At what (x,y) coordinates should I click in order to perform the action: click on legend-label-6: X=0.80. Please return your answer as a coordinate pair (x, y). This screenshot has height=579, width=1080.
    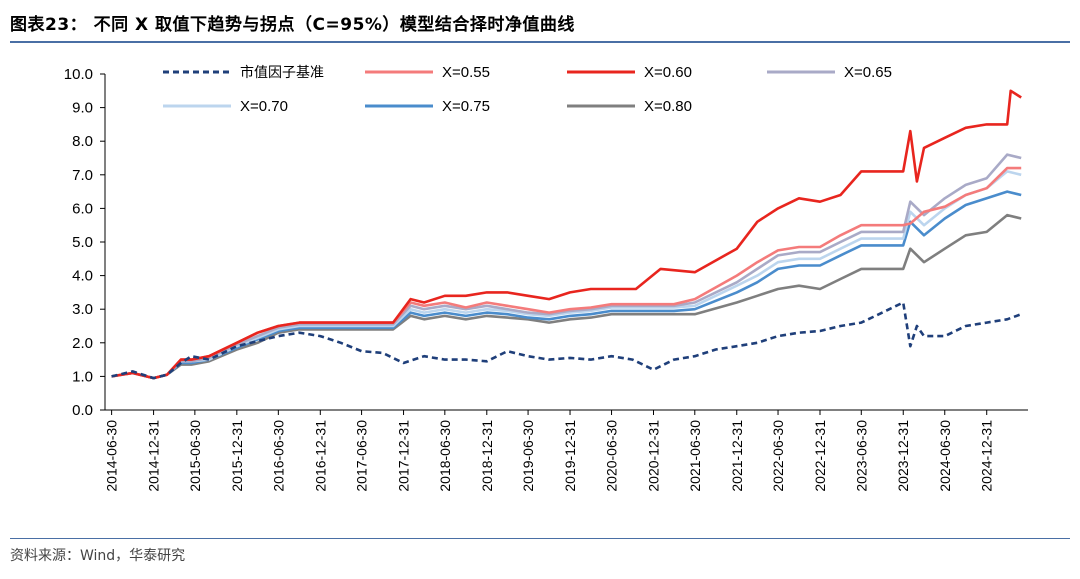
    Looking at the image, I should click on (668, 106).